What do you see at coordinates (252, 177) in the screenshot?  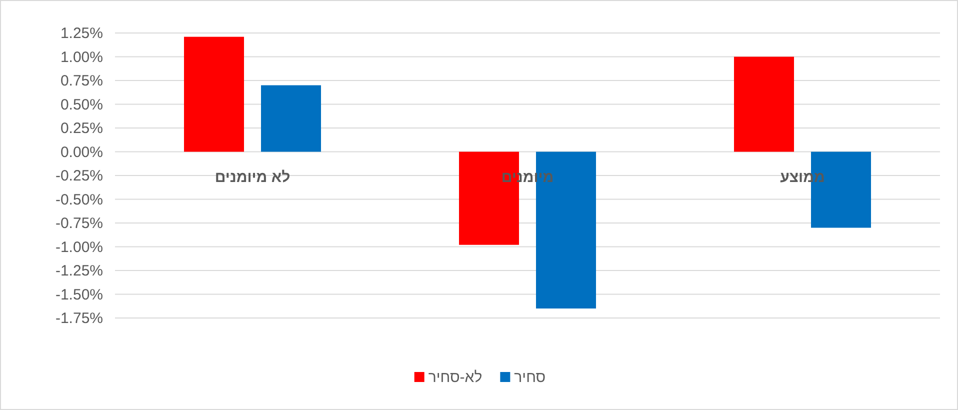 I see `x-tick-label: לא מיומנים` at bounding box center [252, 177].